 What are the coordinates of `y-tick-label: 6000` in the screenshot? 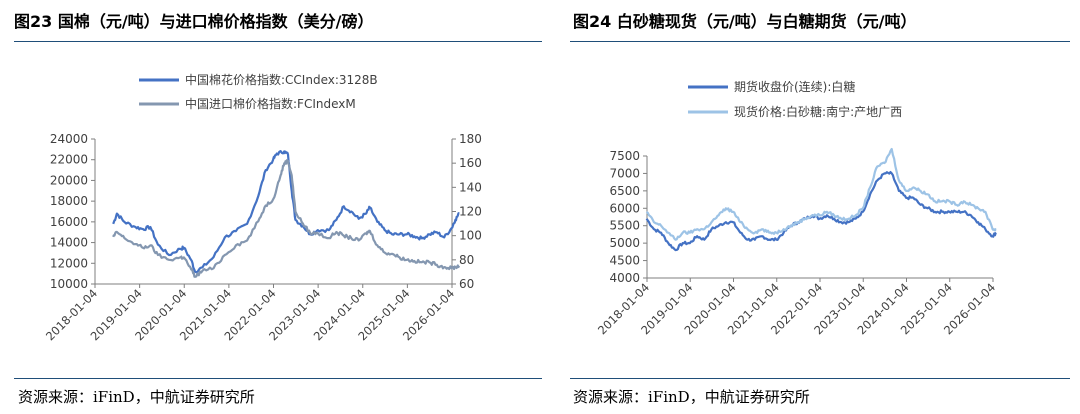 It's located at (624, 208).